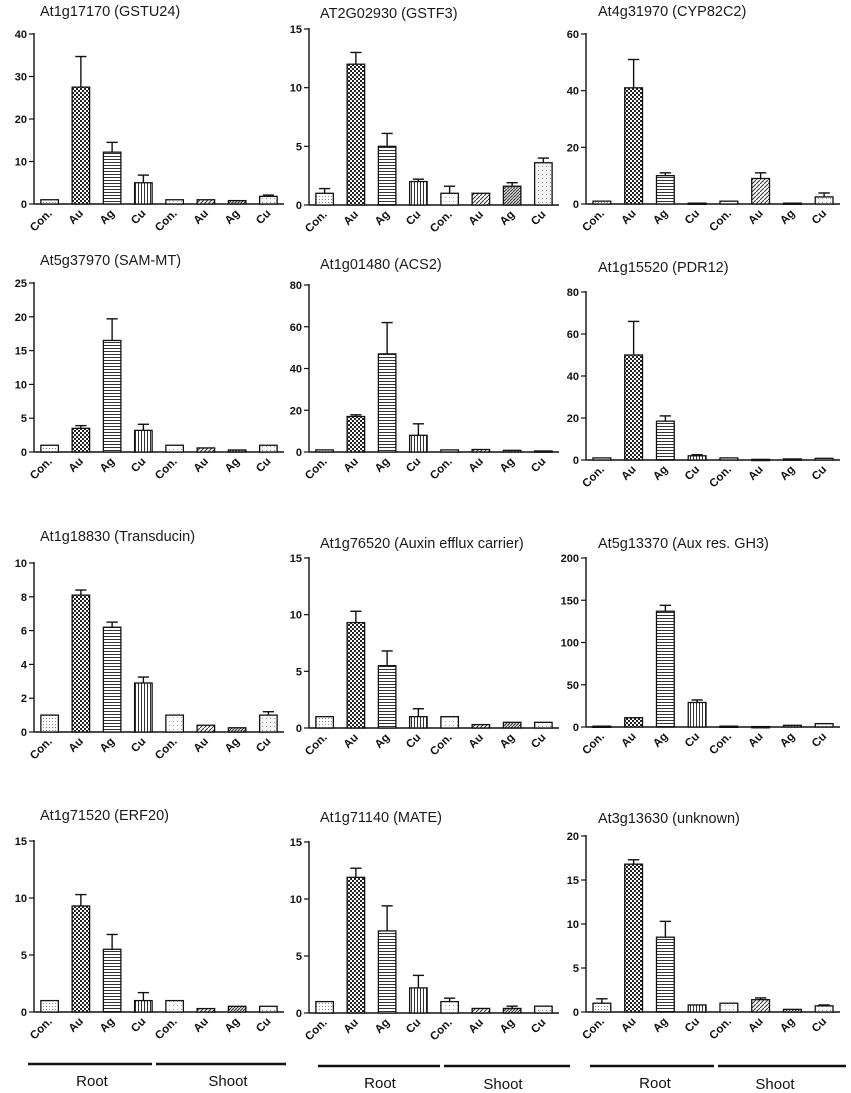 Image resolution: width=851 pixels, height=1093 pixels. I want to click on y-tick-label: 0, so click(24, 733).